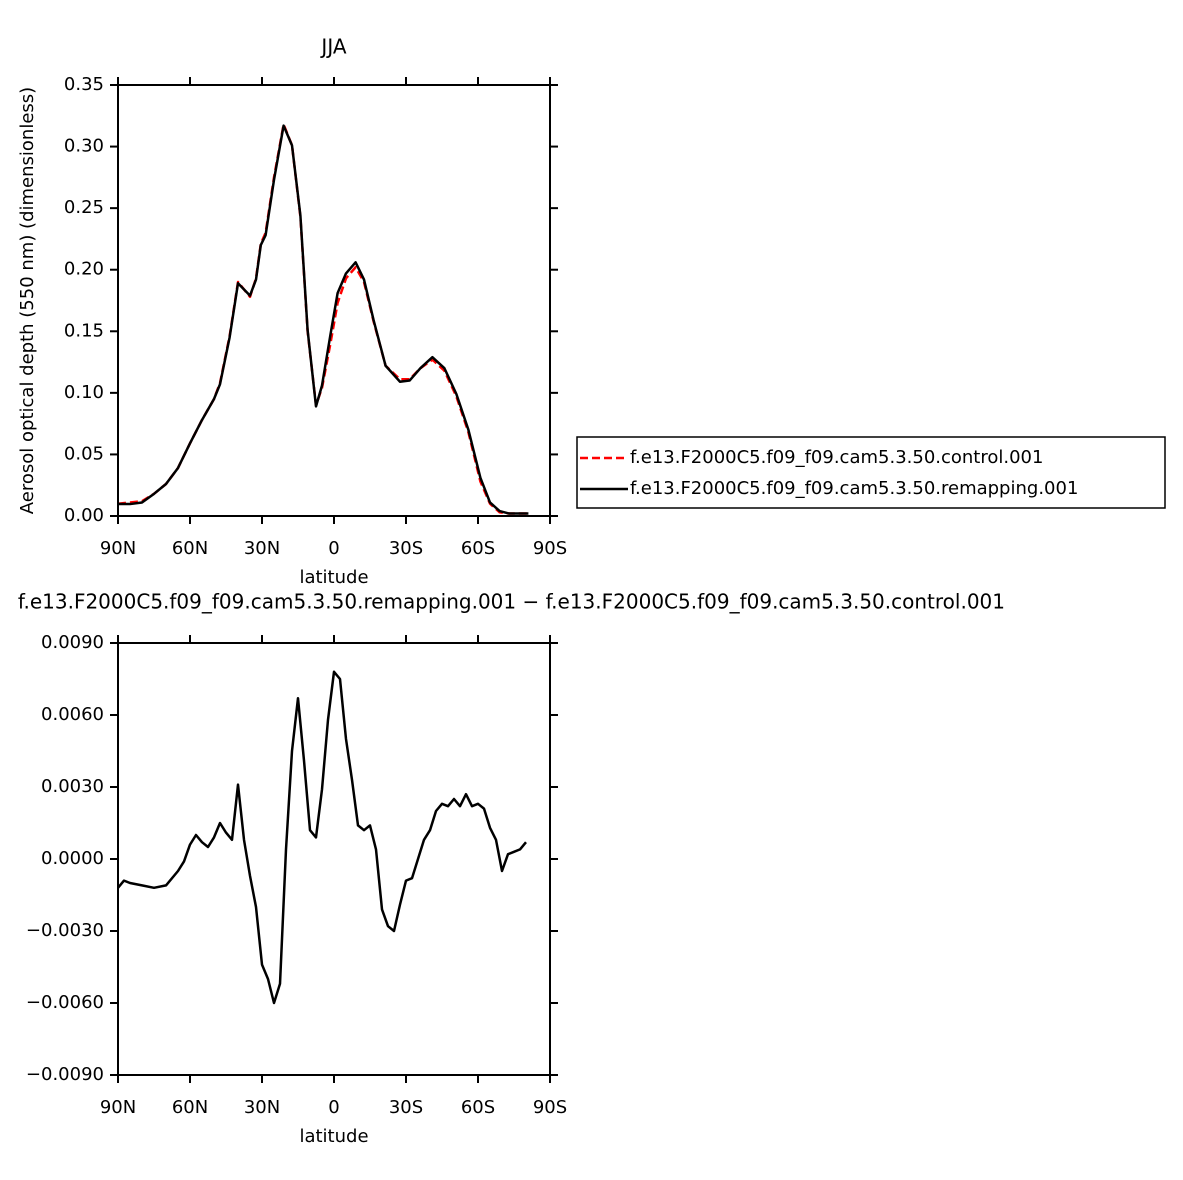 This screenshot has height=1180, width=1183. Describe the element at coordinates (65, 930) in the screenshot. I see `y-tick-label: −0.0030` at that location.